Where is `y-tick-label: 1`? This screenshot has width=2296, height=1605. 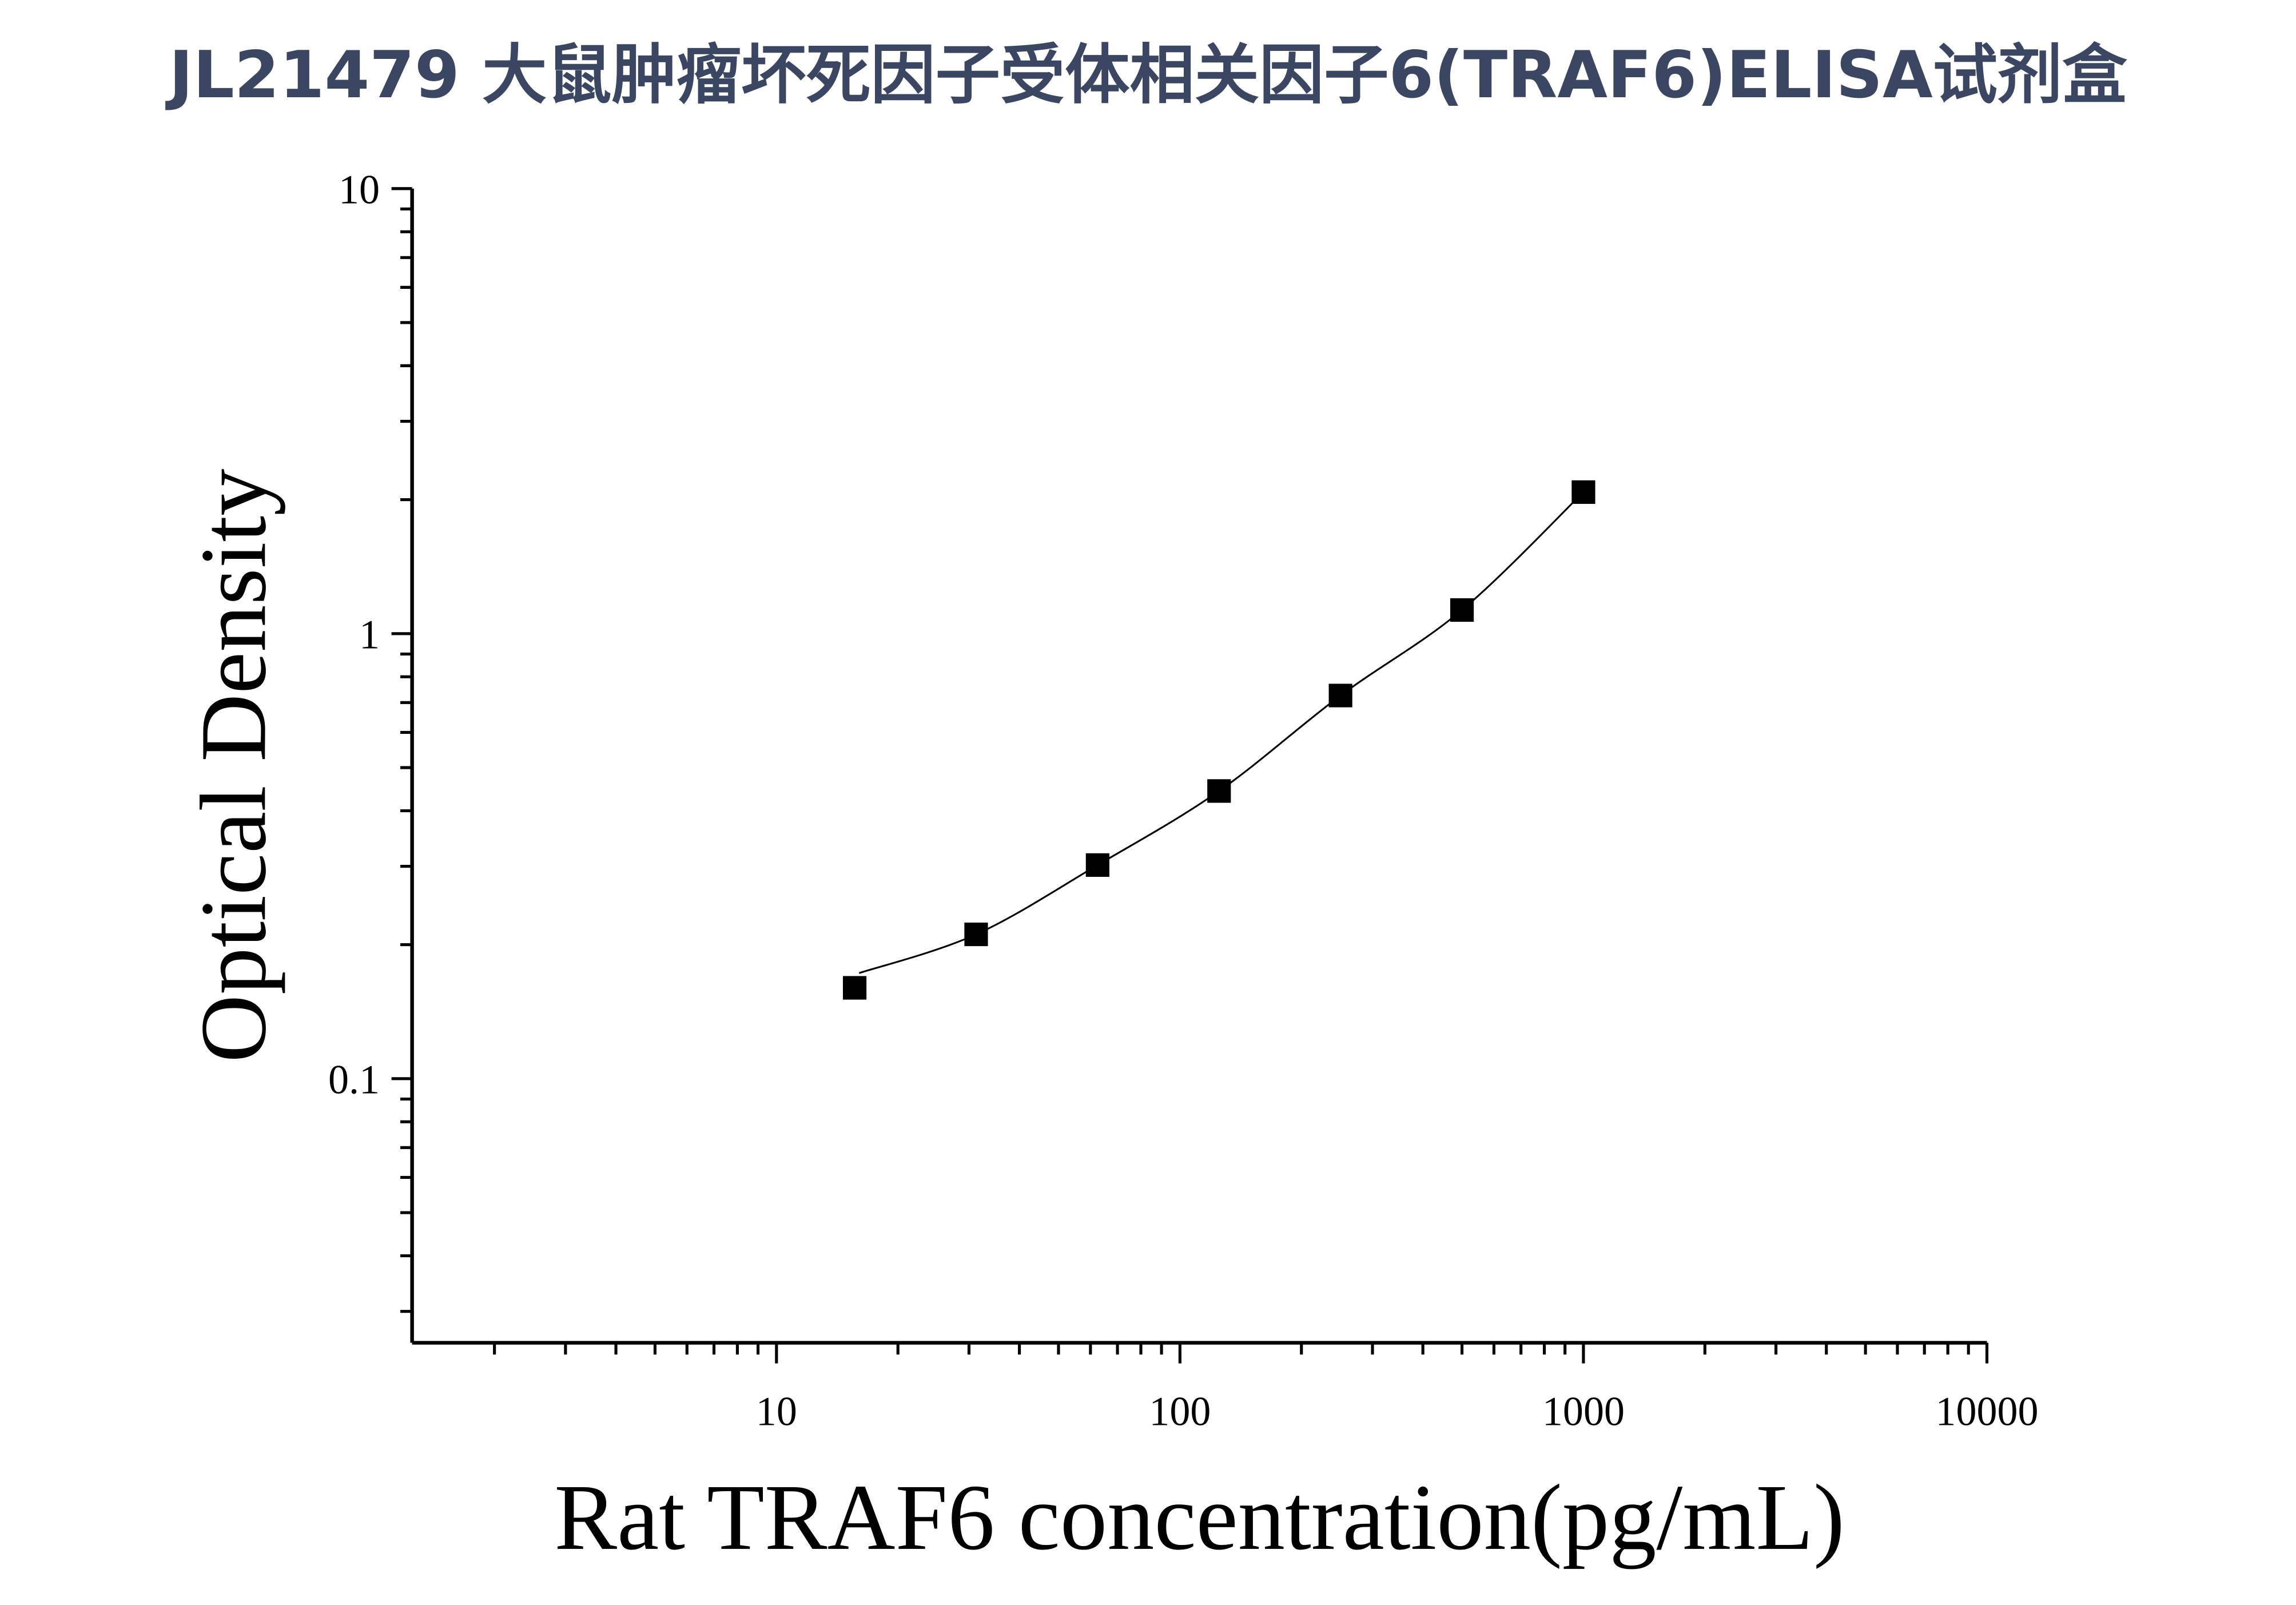
y-tick-label: 1 is located at coordinates (369, 635).